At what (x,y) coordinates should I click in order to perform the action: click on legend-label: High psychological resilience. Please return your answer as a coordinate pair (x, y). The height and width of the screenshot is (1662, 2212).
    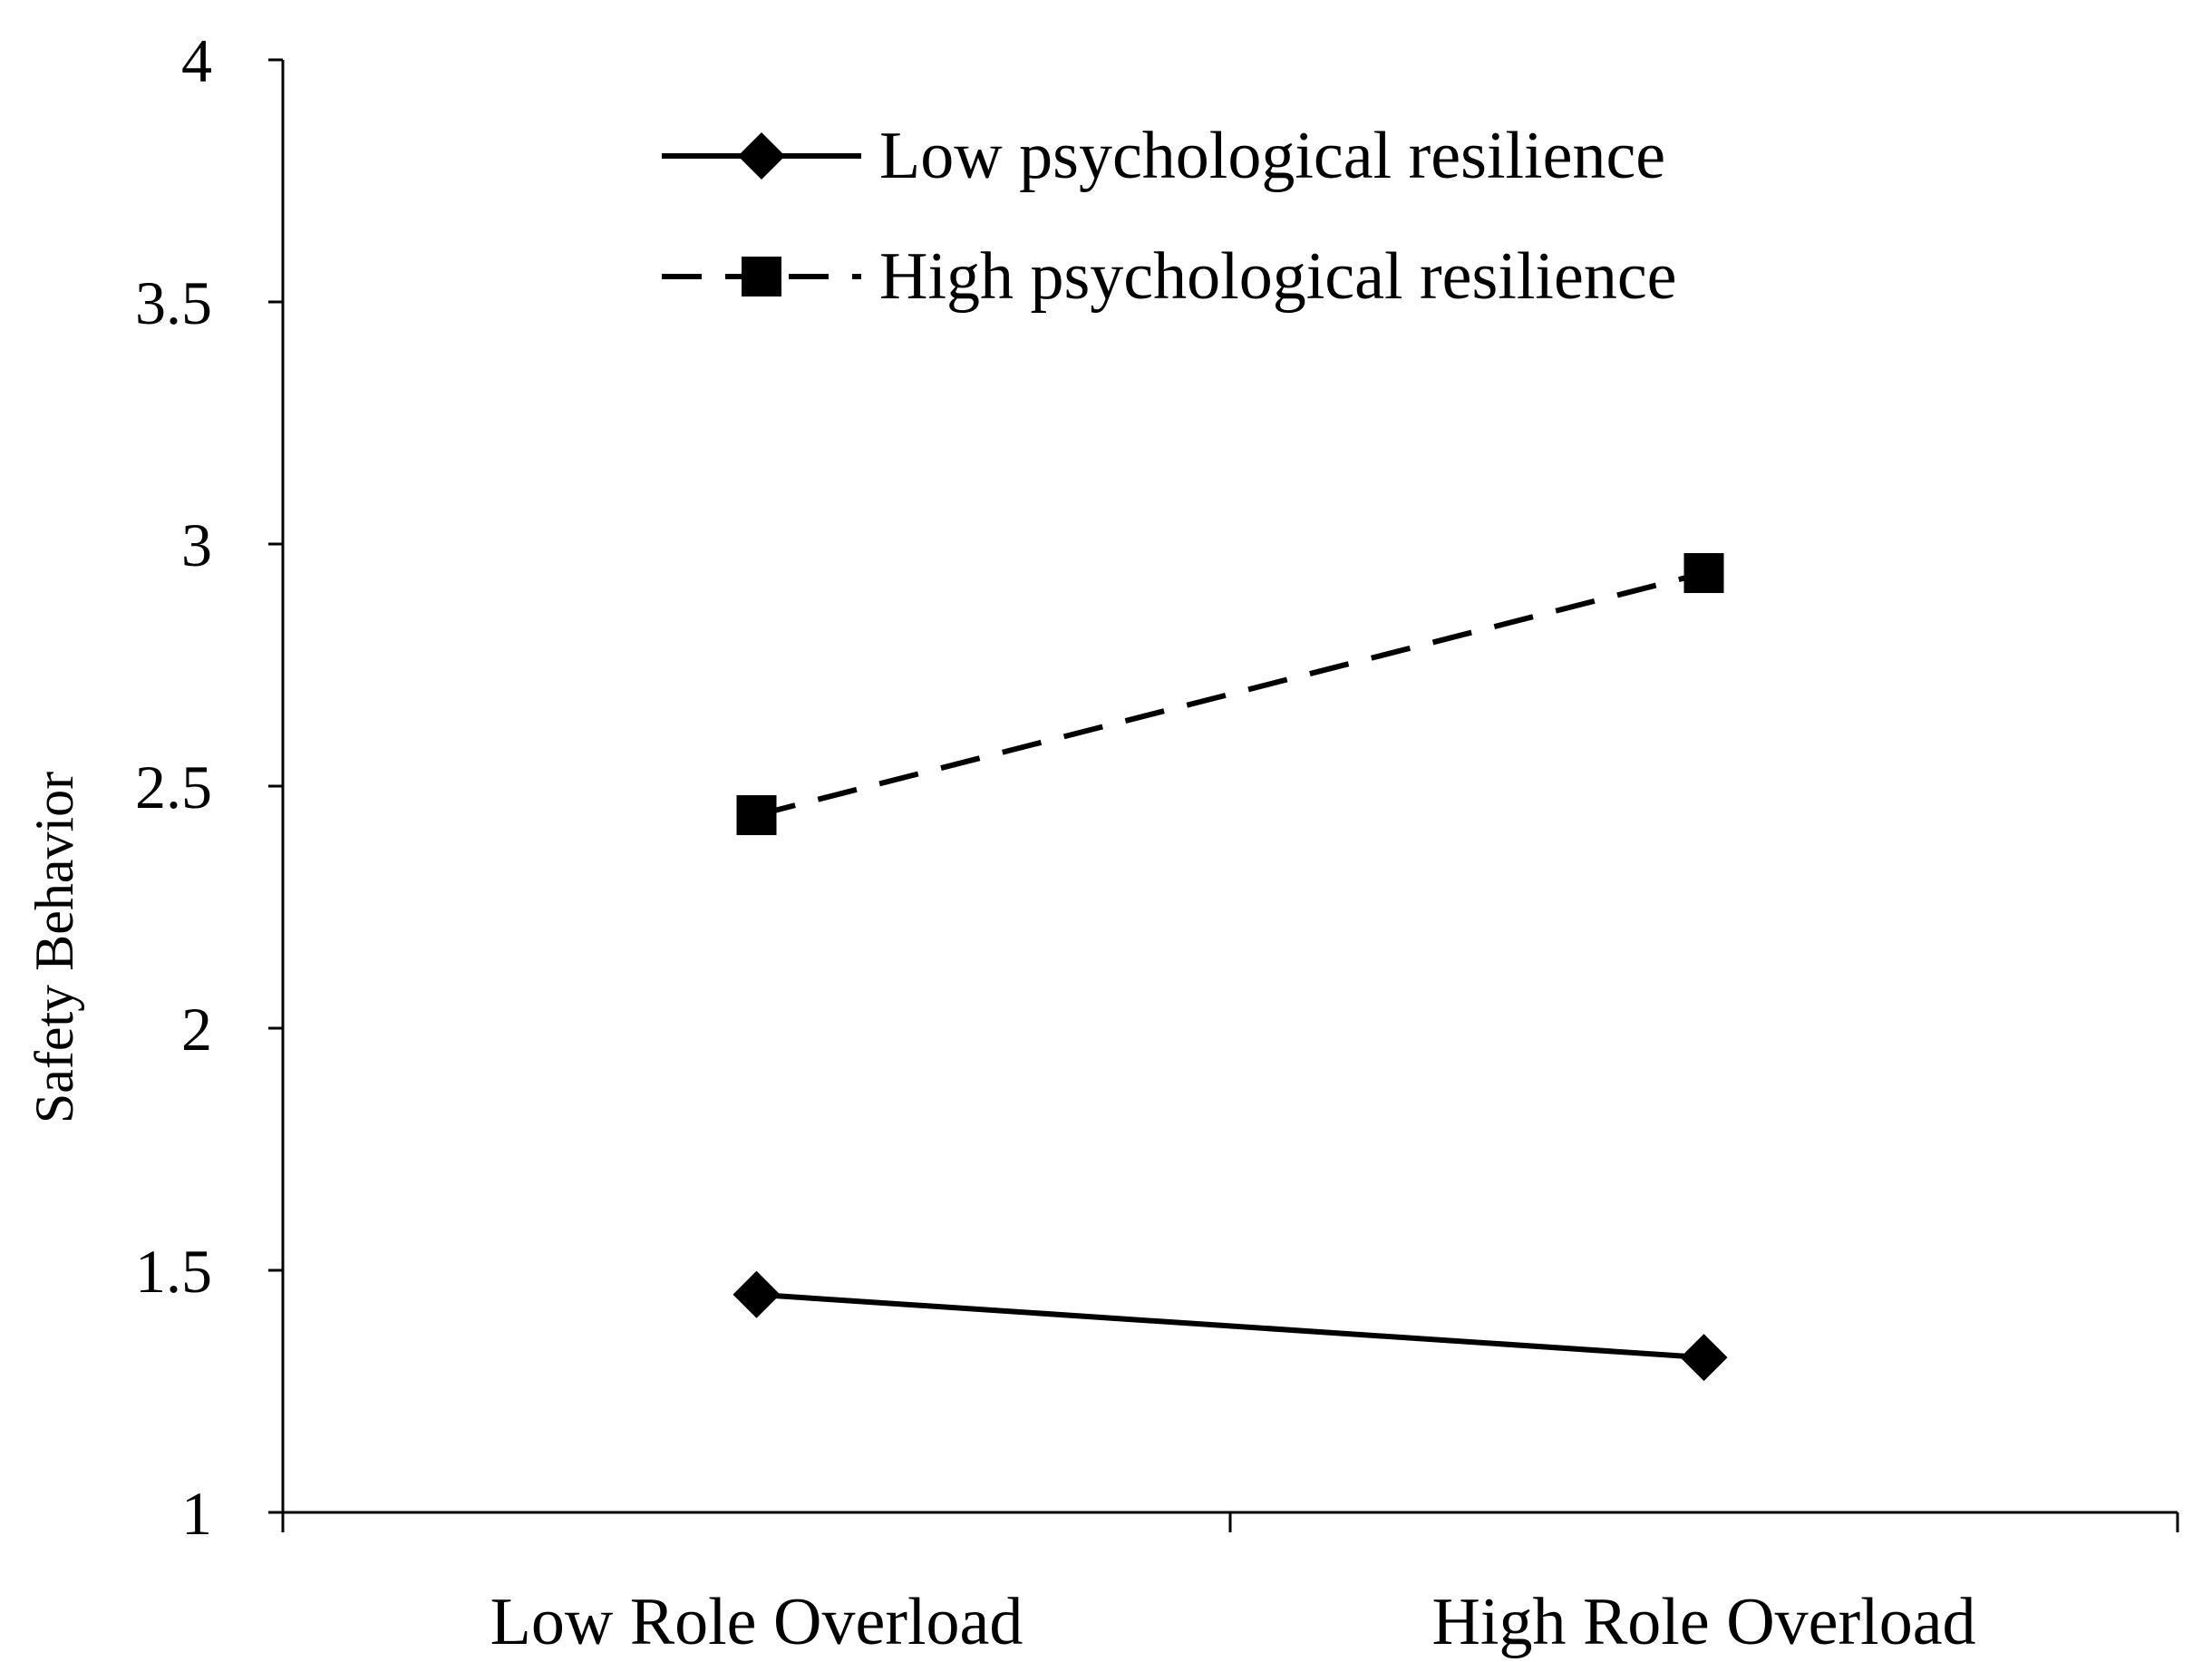
    Looking at the image, I should click on (1278, 276).